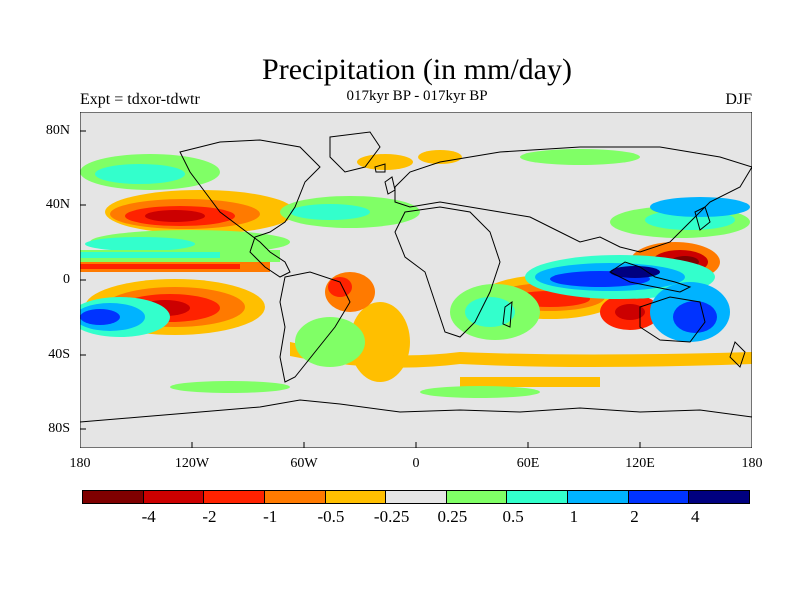  I want to click on coastline-europe-asia, so click(573, 199).